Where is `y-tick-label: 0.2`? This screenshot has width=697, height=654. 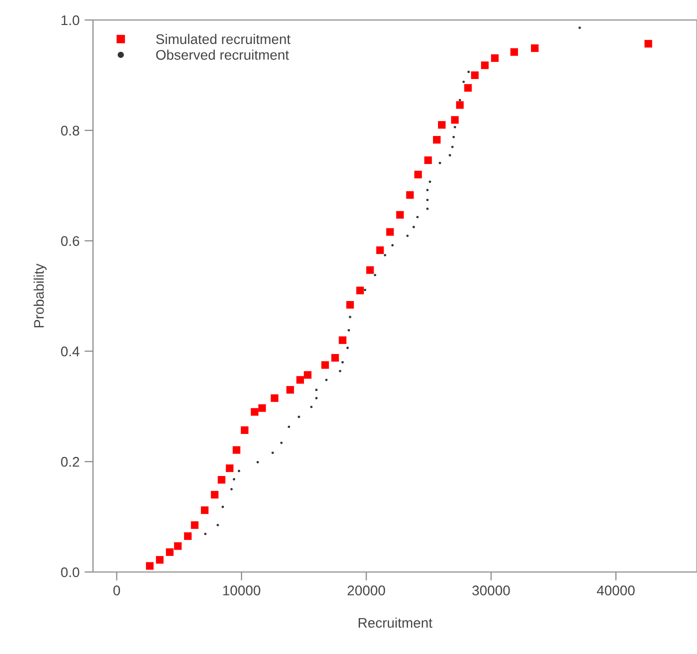 y-tick-label: 0.2 is located at coordinates (70, 461).